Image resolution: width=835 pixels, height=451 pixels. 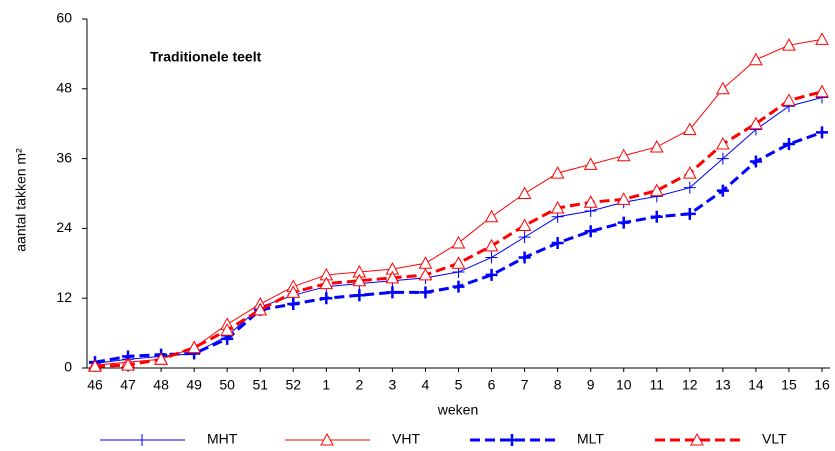 I want to click on legend-label: VLT, so click(x=774, y=439).